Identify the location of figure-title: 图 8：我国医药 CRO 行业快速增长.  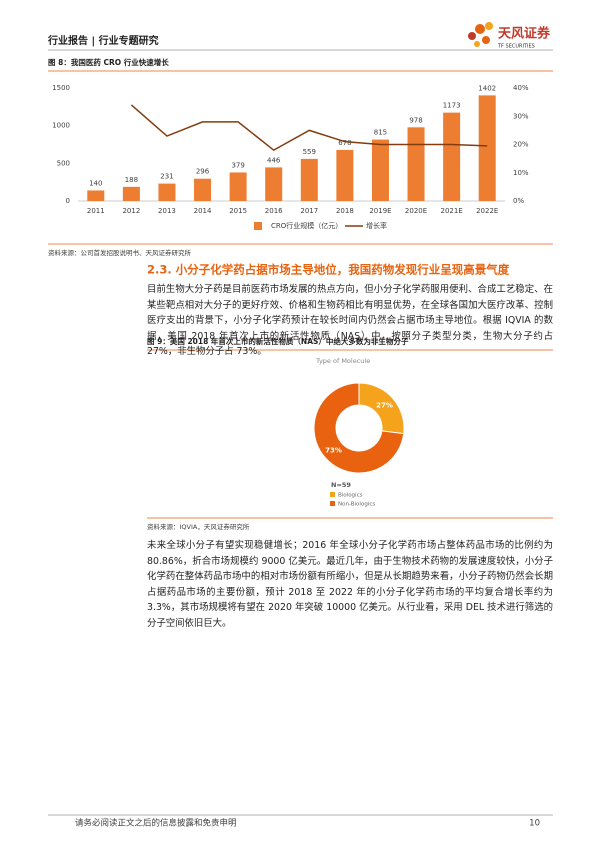
(108, 62).